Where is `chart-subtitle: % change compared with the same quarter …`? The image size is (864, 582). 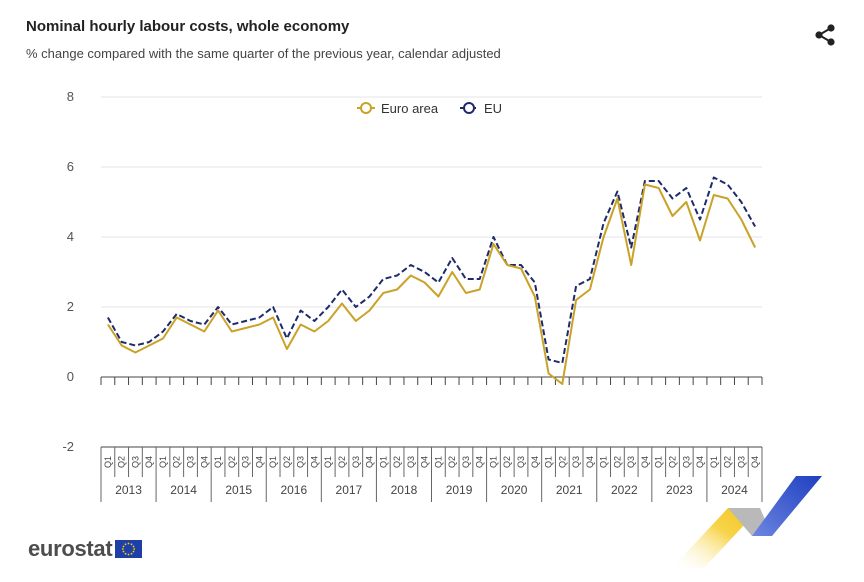 chart-subtitle: % change compared with the same quarter … is located at coordinates (263, 53).